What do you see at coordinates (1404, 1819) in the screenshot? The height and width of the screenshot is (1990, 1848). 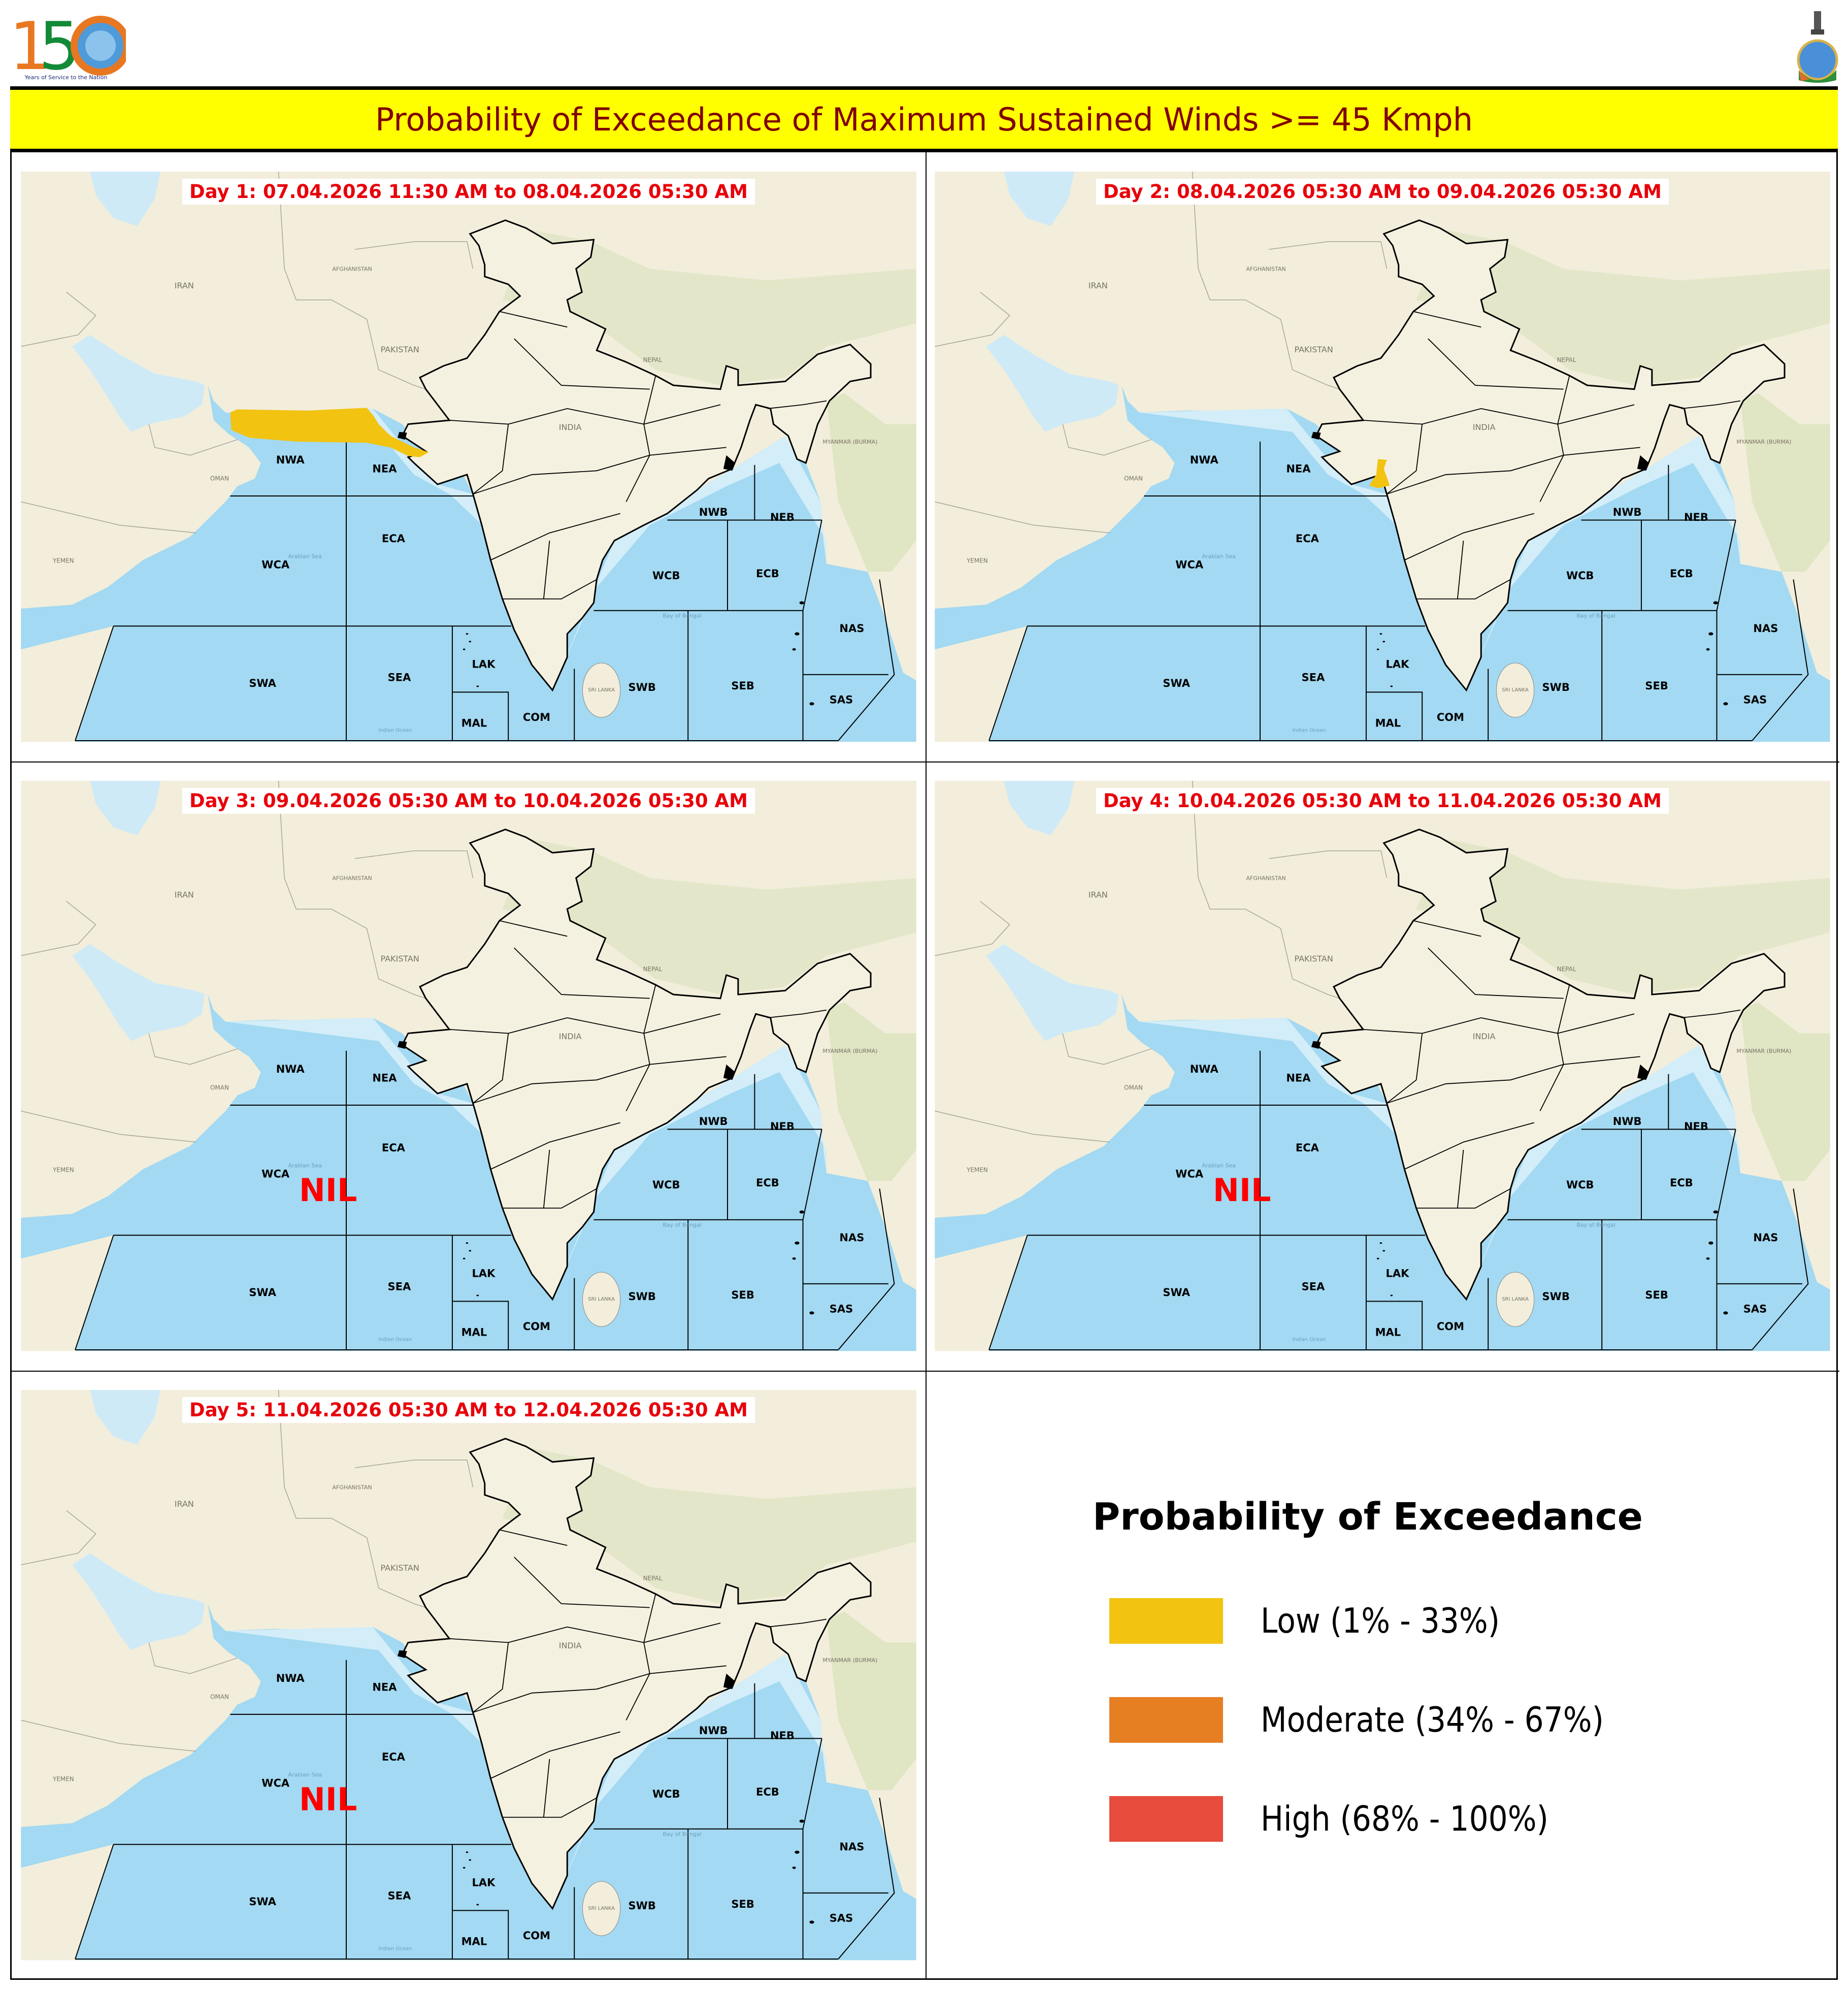 I see `legend-label: High (68% - 100%)` at bounding box center [1404, 1819].